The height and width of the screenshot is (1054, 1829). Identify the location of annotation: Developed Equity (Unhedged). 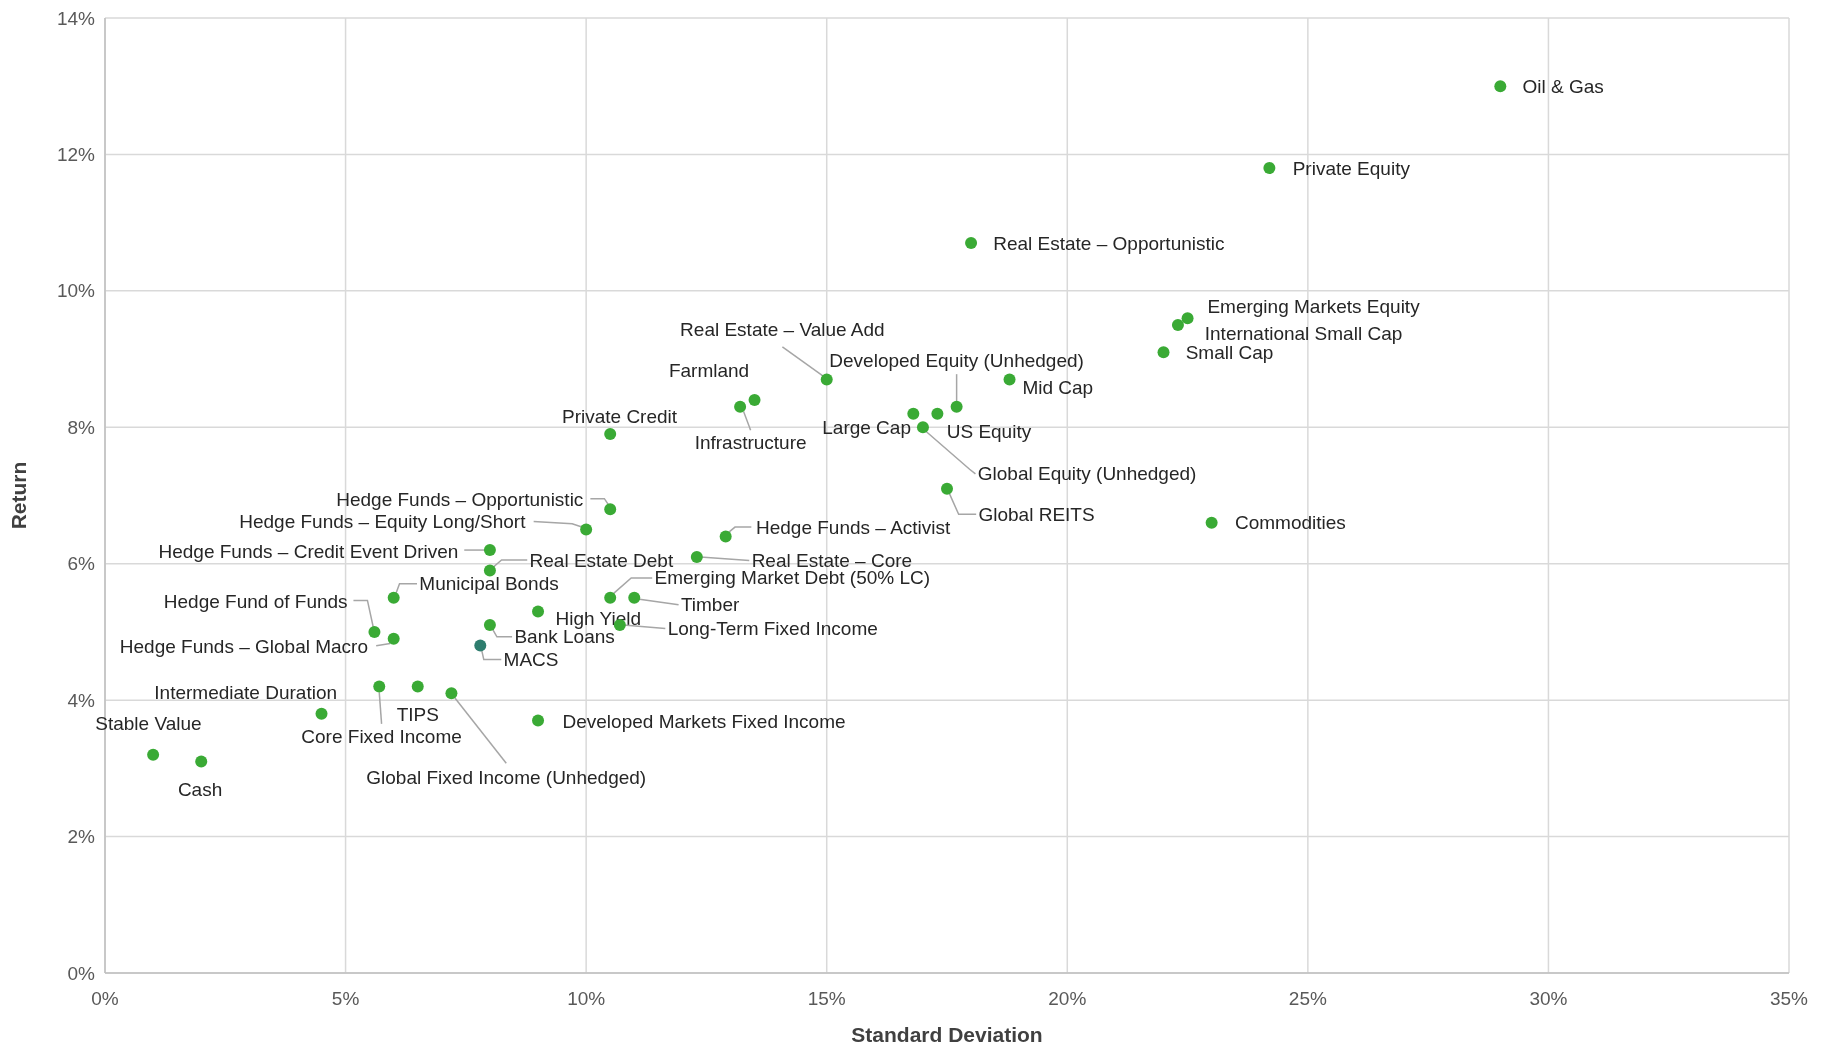
(956, 360).